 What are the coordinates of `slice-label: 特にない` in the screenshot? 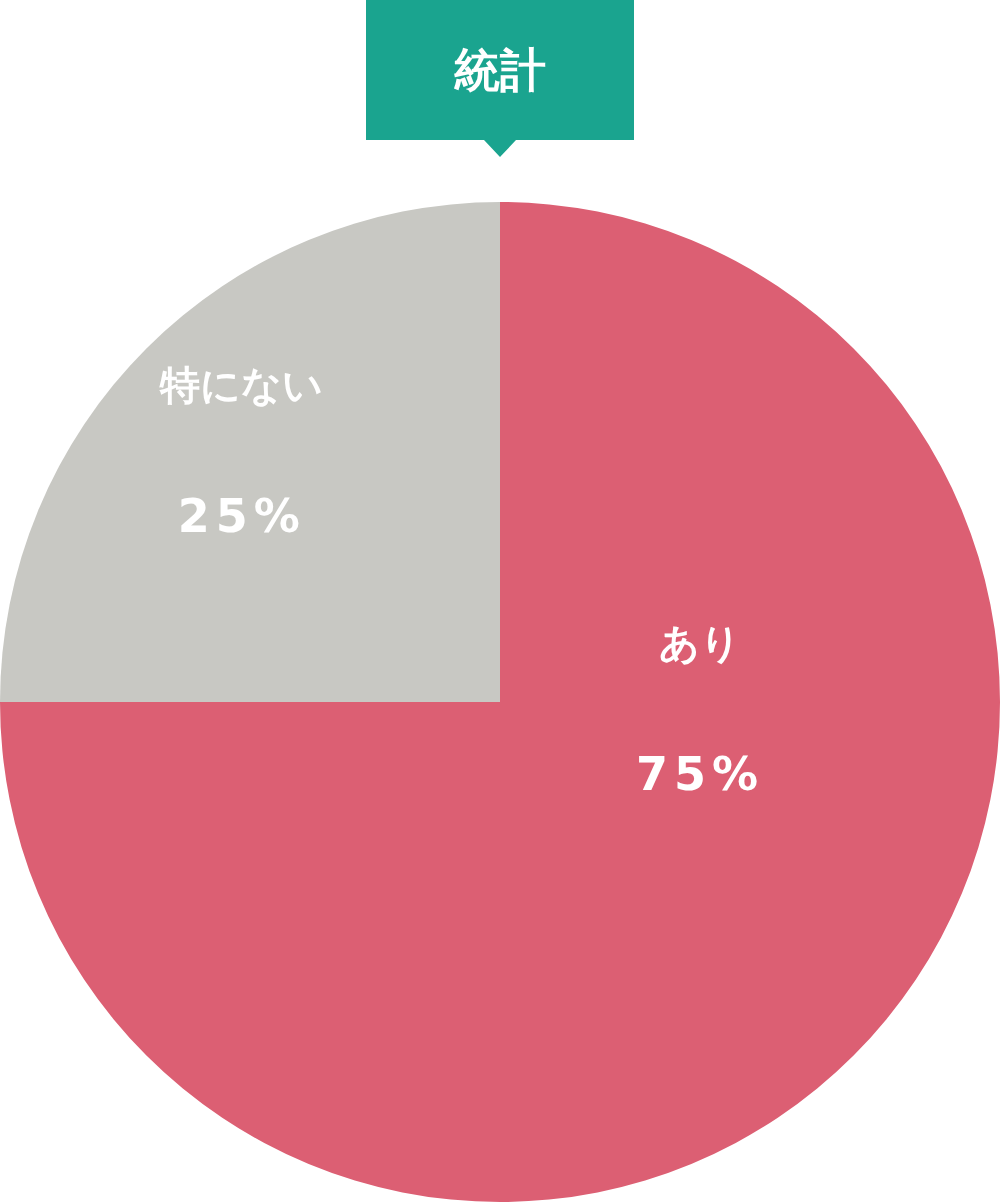 It's located at (241, 384).